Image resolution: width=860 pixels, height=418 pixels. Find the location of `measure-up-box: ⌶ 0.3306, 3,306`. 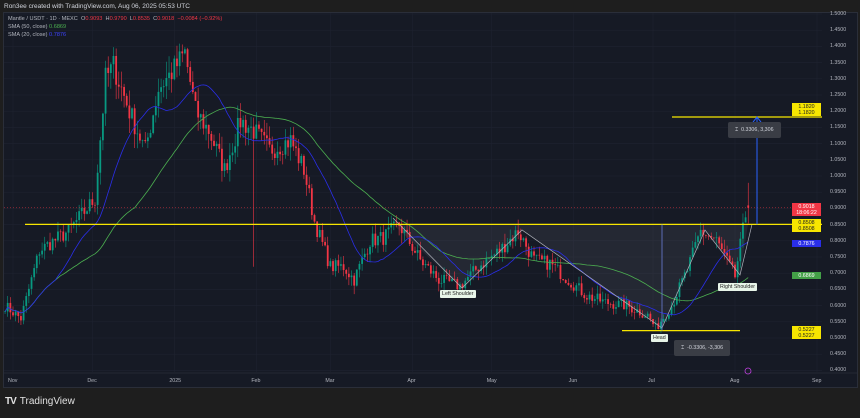

measure-up-box: ⌶ 0.3306, 3,306 is located at coordinates (754, 130).